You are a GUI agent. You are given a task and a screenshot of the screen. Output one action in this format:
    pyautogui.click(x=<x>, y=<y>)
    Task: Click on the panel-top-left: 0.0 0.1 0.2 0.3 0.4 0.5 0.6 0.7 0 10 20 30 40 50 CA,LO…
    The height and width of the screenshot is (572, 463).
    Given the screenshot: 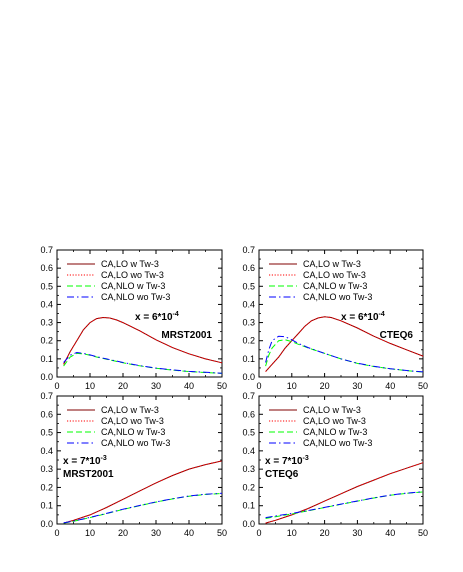 What is the action you would take?
    pyautogui.click(x=133, y=318)
    